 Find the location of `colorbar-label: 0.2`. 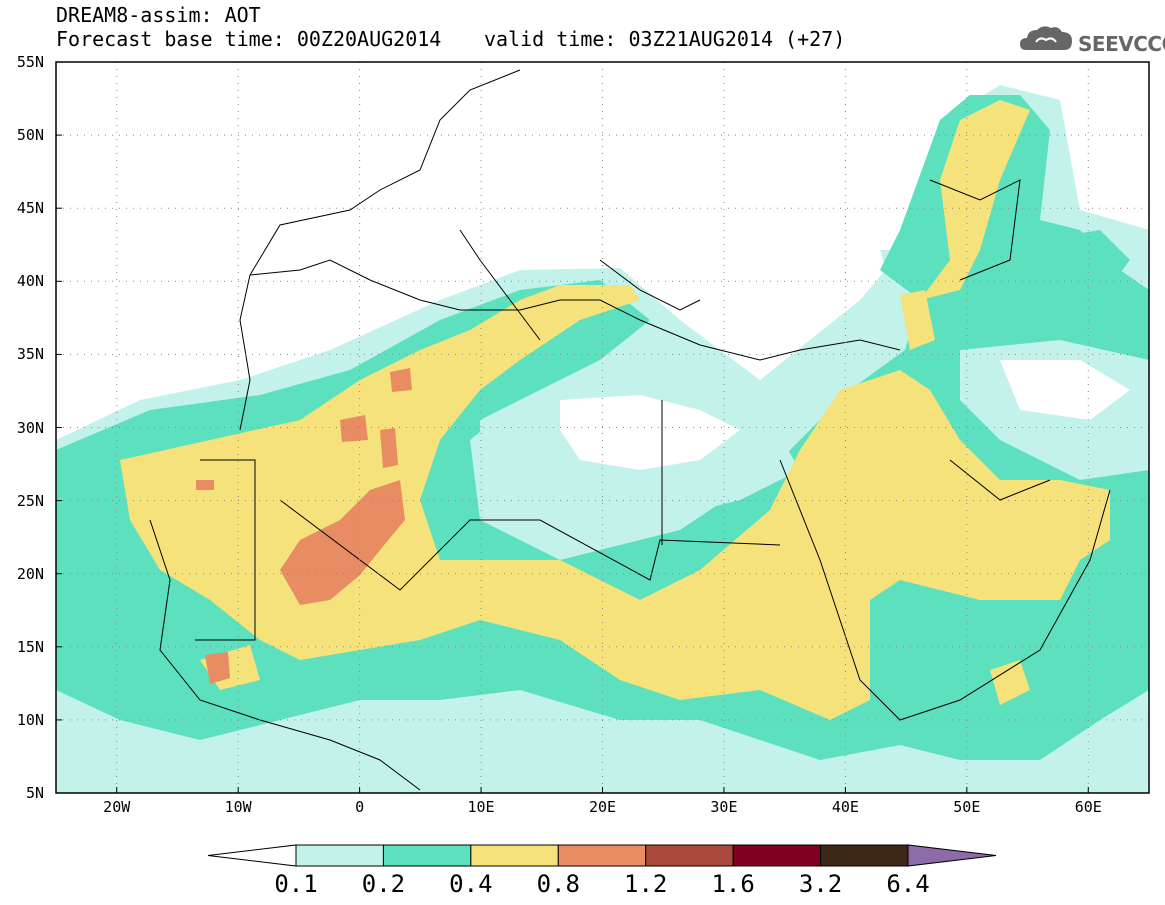

colorbar-label: 0.2 is located at coordinates (383, 884).